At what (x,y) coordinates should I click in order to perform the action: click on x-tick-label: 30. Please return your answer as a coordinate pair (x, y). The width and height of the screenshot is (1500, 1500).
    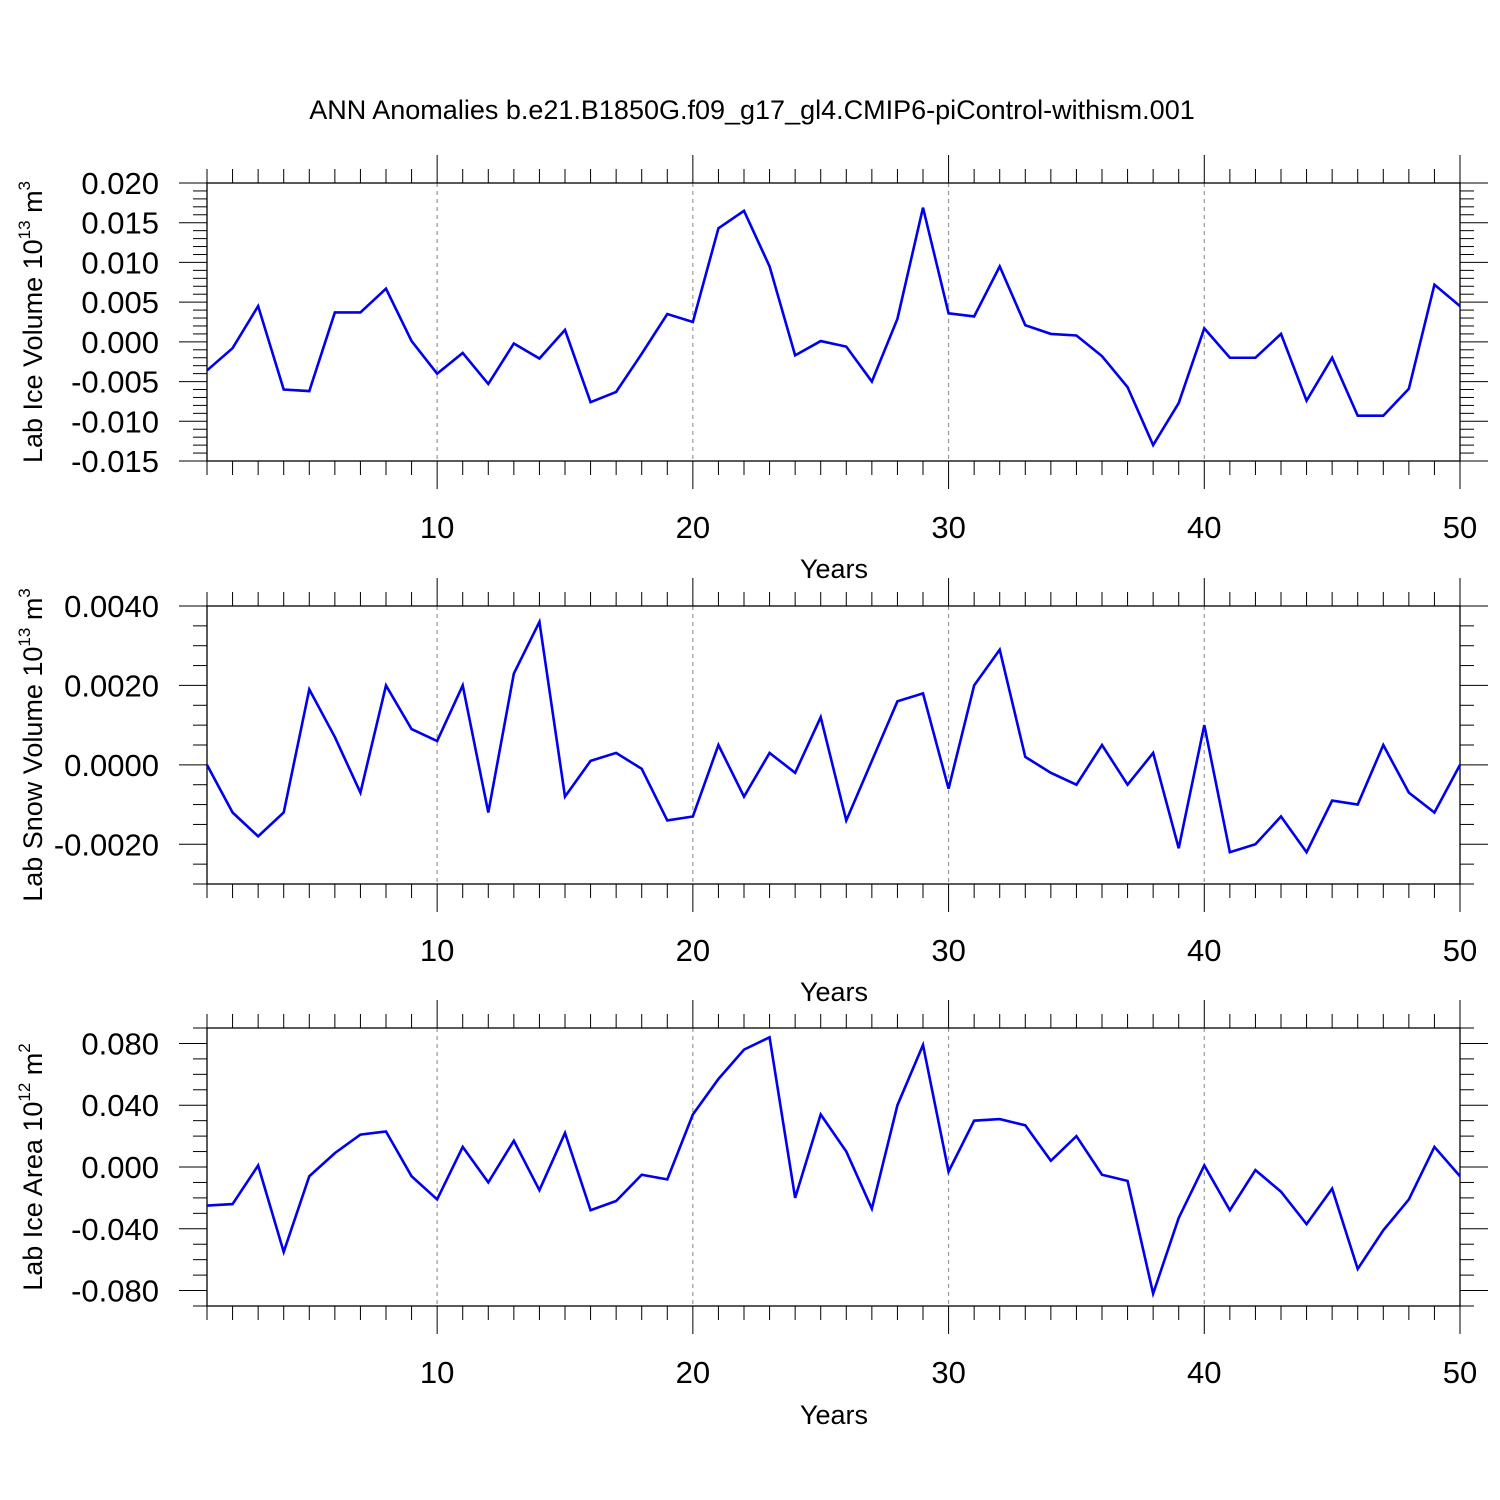
    Looking at the image, I should click on (948, 527).